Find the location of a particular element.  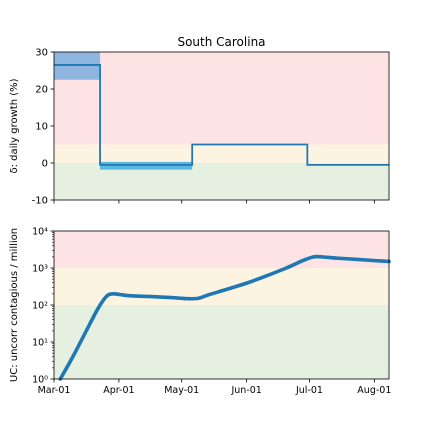

growth-y-tick-label: 10 is located at coordinates (41, 127).